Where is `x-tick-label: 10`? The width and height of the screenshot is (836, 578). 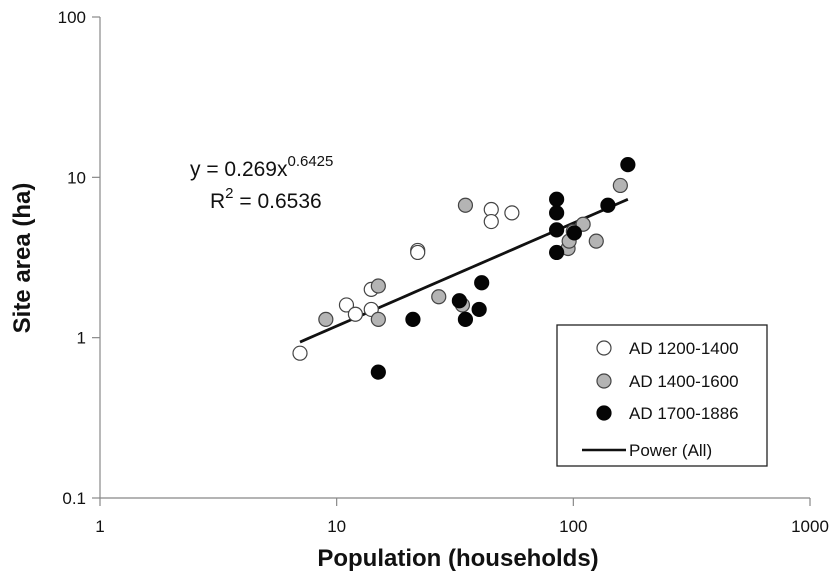
x-tick-label: 10 is located at coordinates (336, 526).